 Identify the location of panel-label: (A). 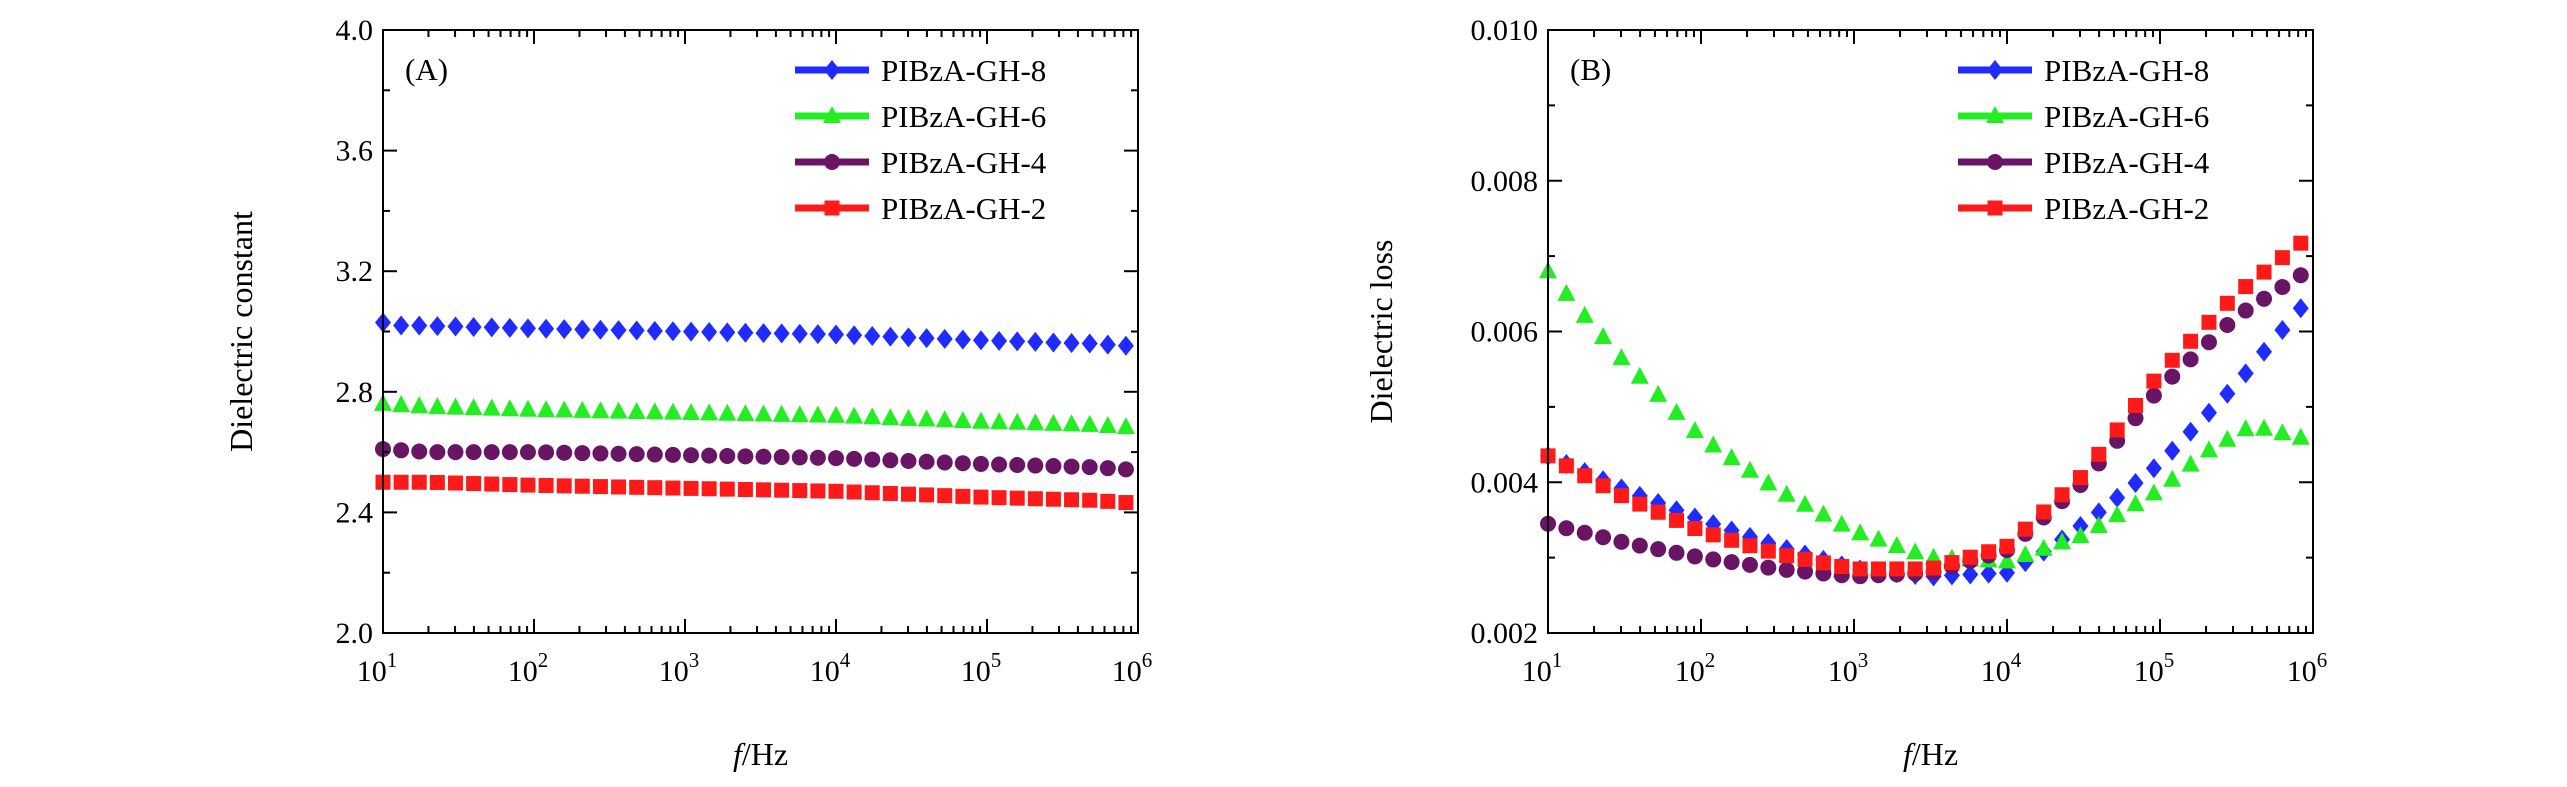
(426, 69).